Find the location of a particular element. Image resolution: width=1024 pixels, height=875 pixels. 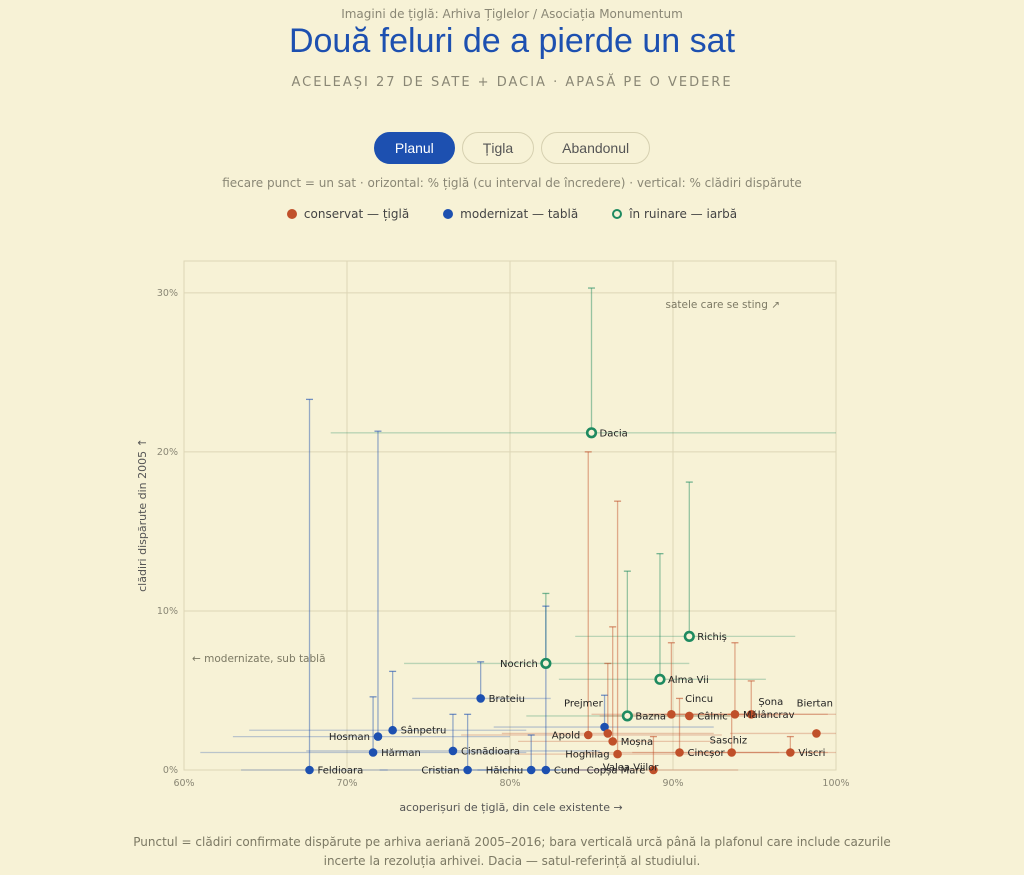

y-tick-label: 30% is located at coordinates (167, 293).